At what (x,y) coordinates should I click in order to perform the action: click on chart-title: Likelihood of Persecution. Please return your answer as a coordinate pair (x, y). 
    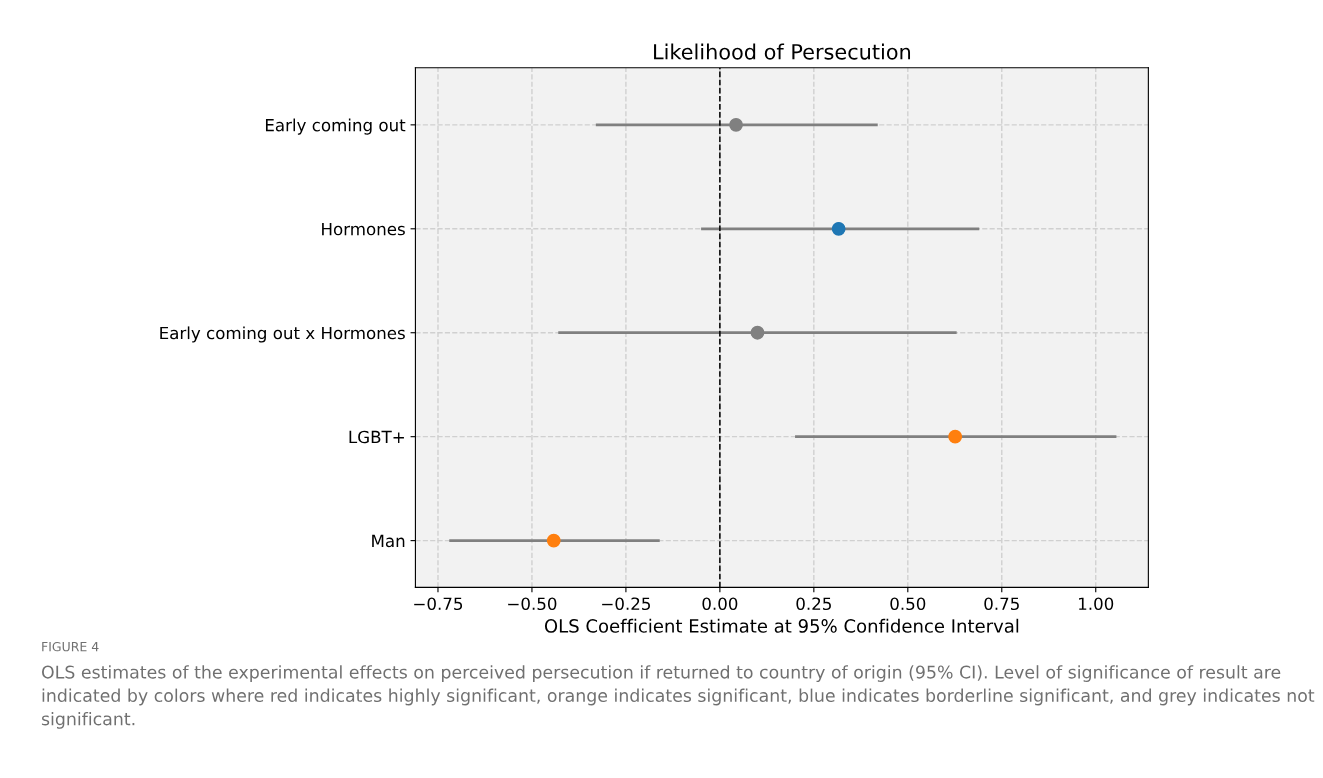
    Looking at the image, I should click on (782, 51).